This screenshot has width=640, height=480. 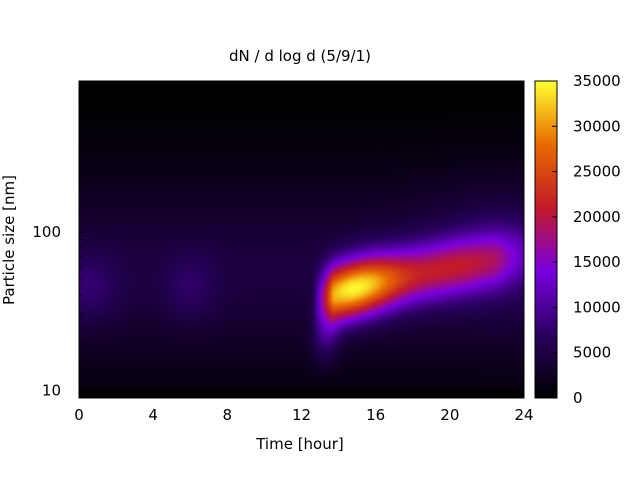 What do you see at coordinates (300, 56) in the screenshot?
I see `chart-title: dN / d log d (5/9/1)` at bounding box center [300, 56].